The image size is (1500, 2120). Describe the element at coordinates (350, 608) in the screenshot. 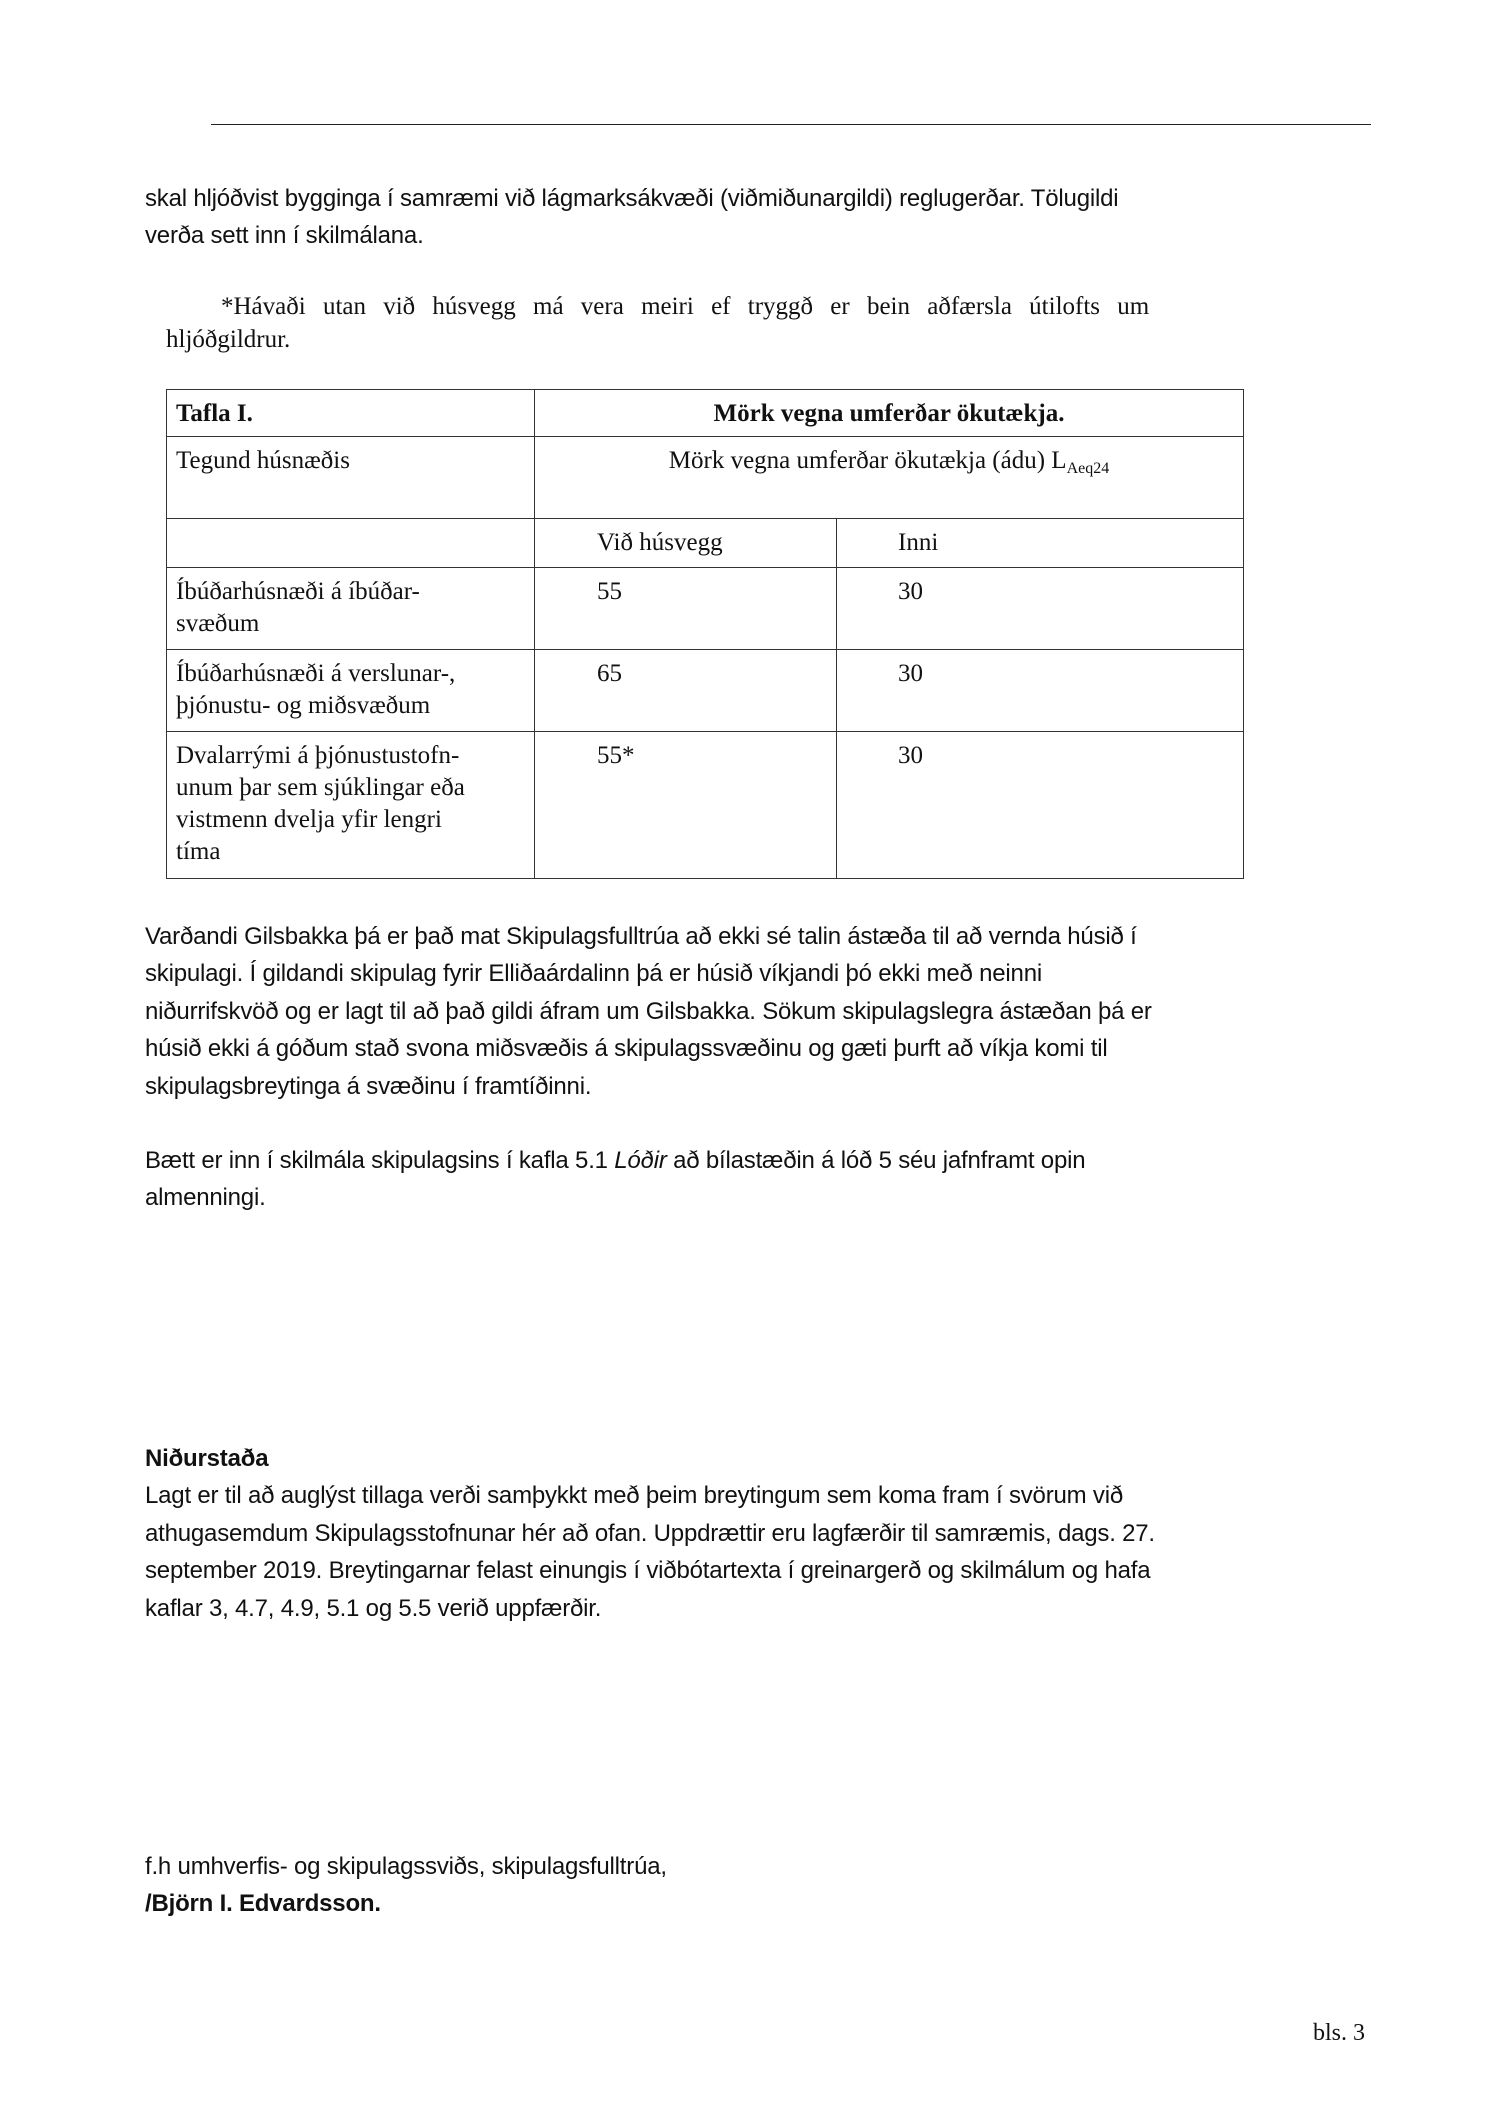

I see `type-cell: Íbúðarhúsnæði á íbúðar- svæðum` at that location.